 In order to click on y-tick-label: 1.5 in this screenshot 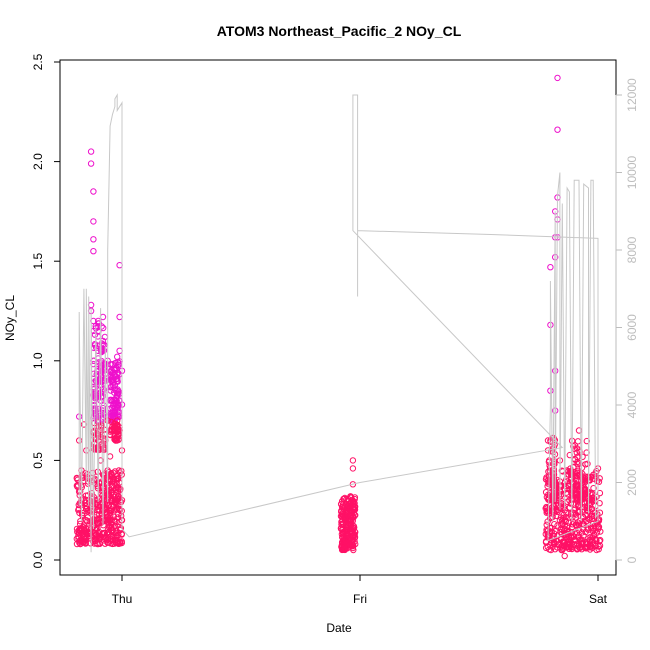, I will do `click(38, 261)`.